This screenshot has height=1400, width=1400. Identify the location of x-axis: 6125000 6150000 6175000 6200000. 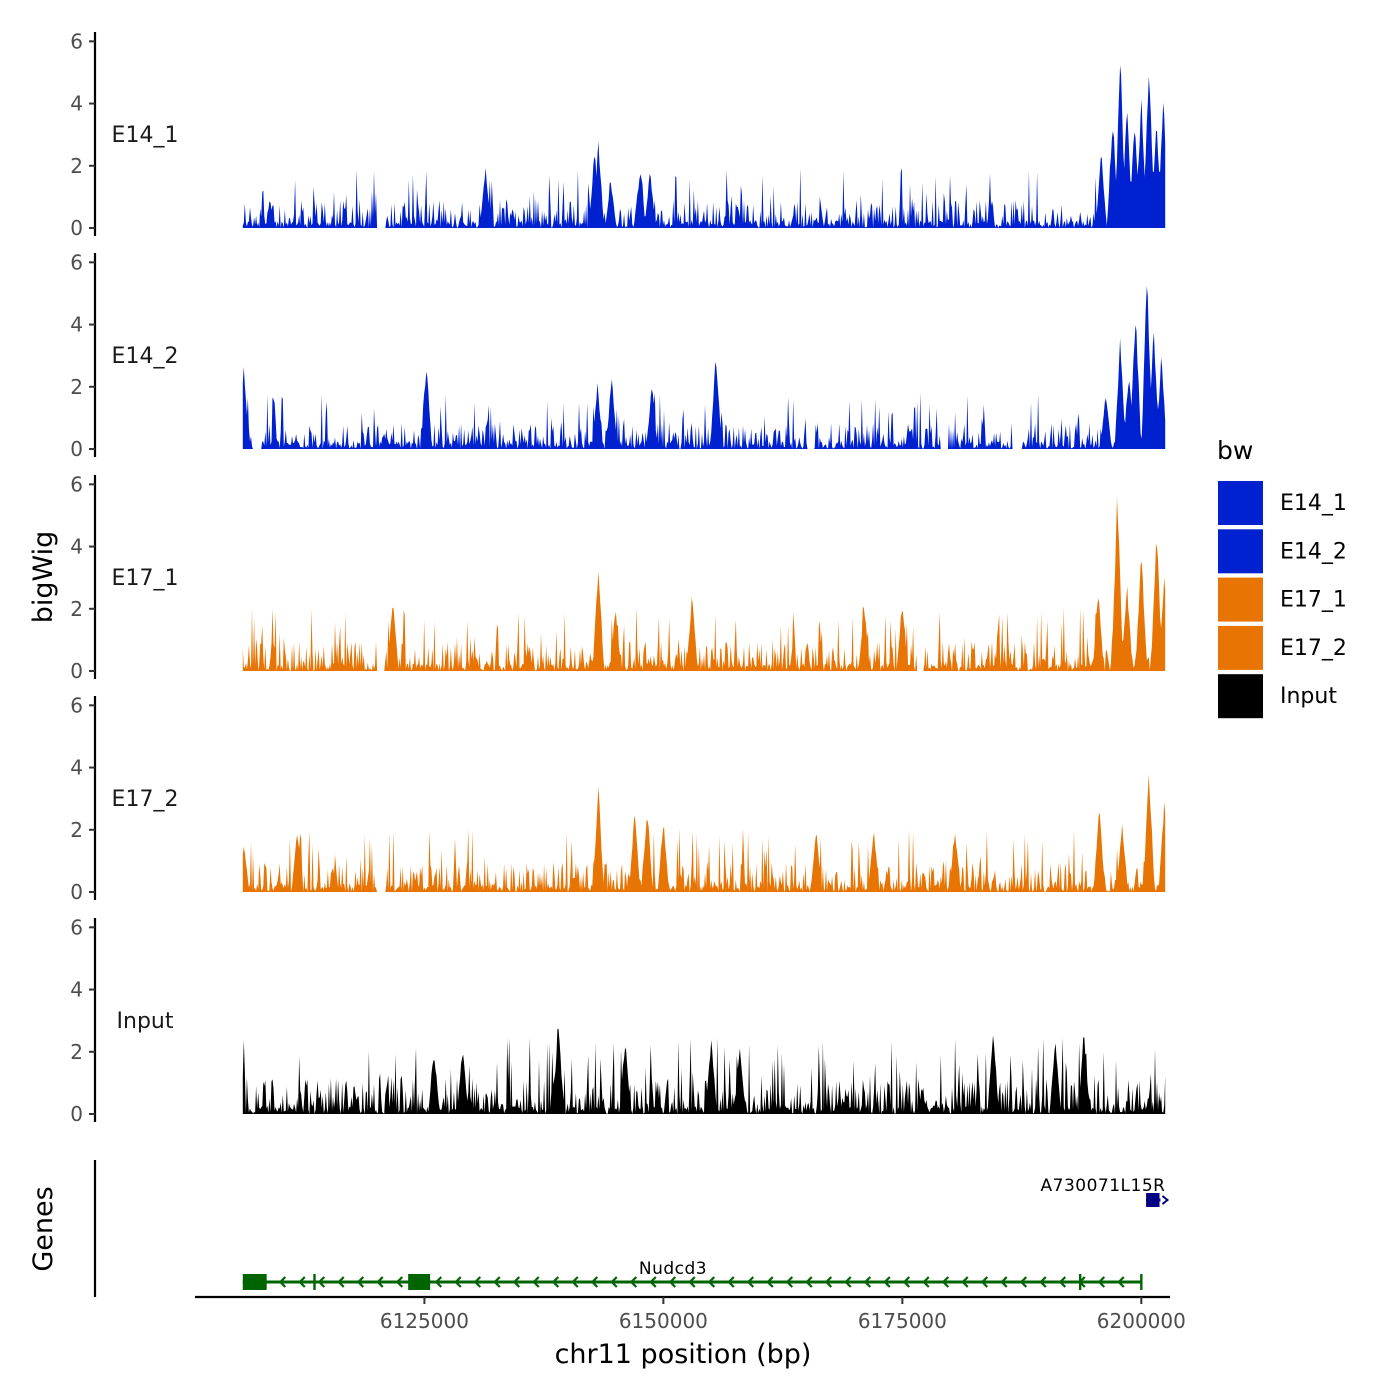
(690, 1314).